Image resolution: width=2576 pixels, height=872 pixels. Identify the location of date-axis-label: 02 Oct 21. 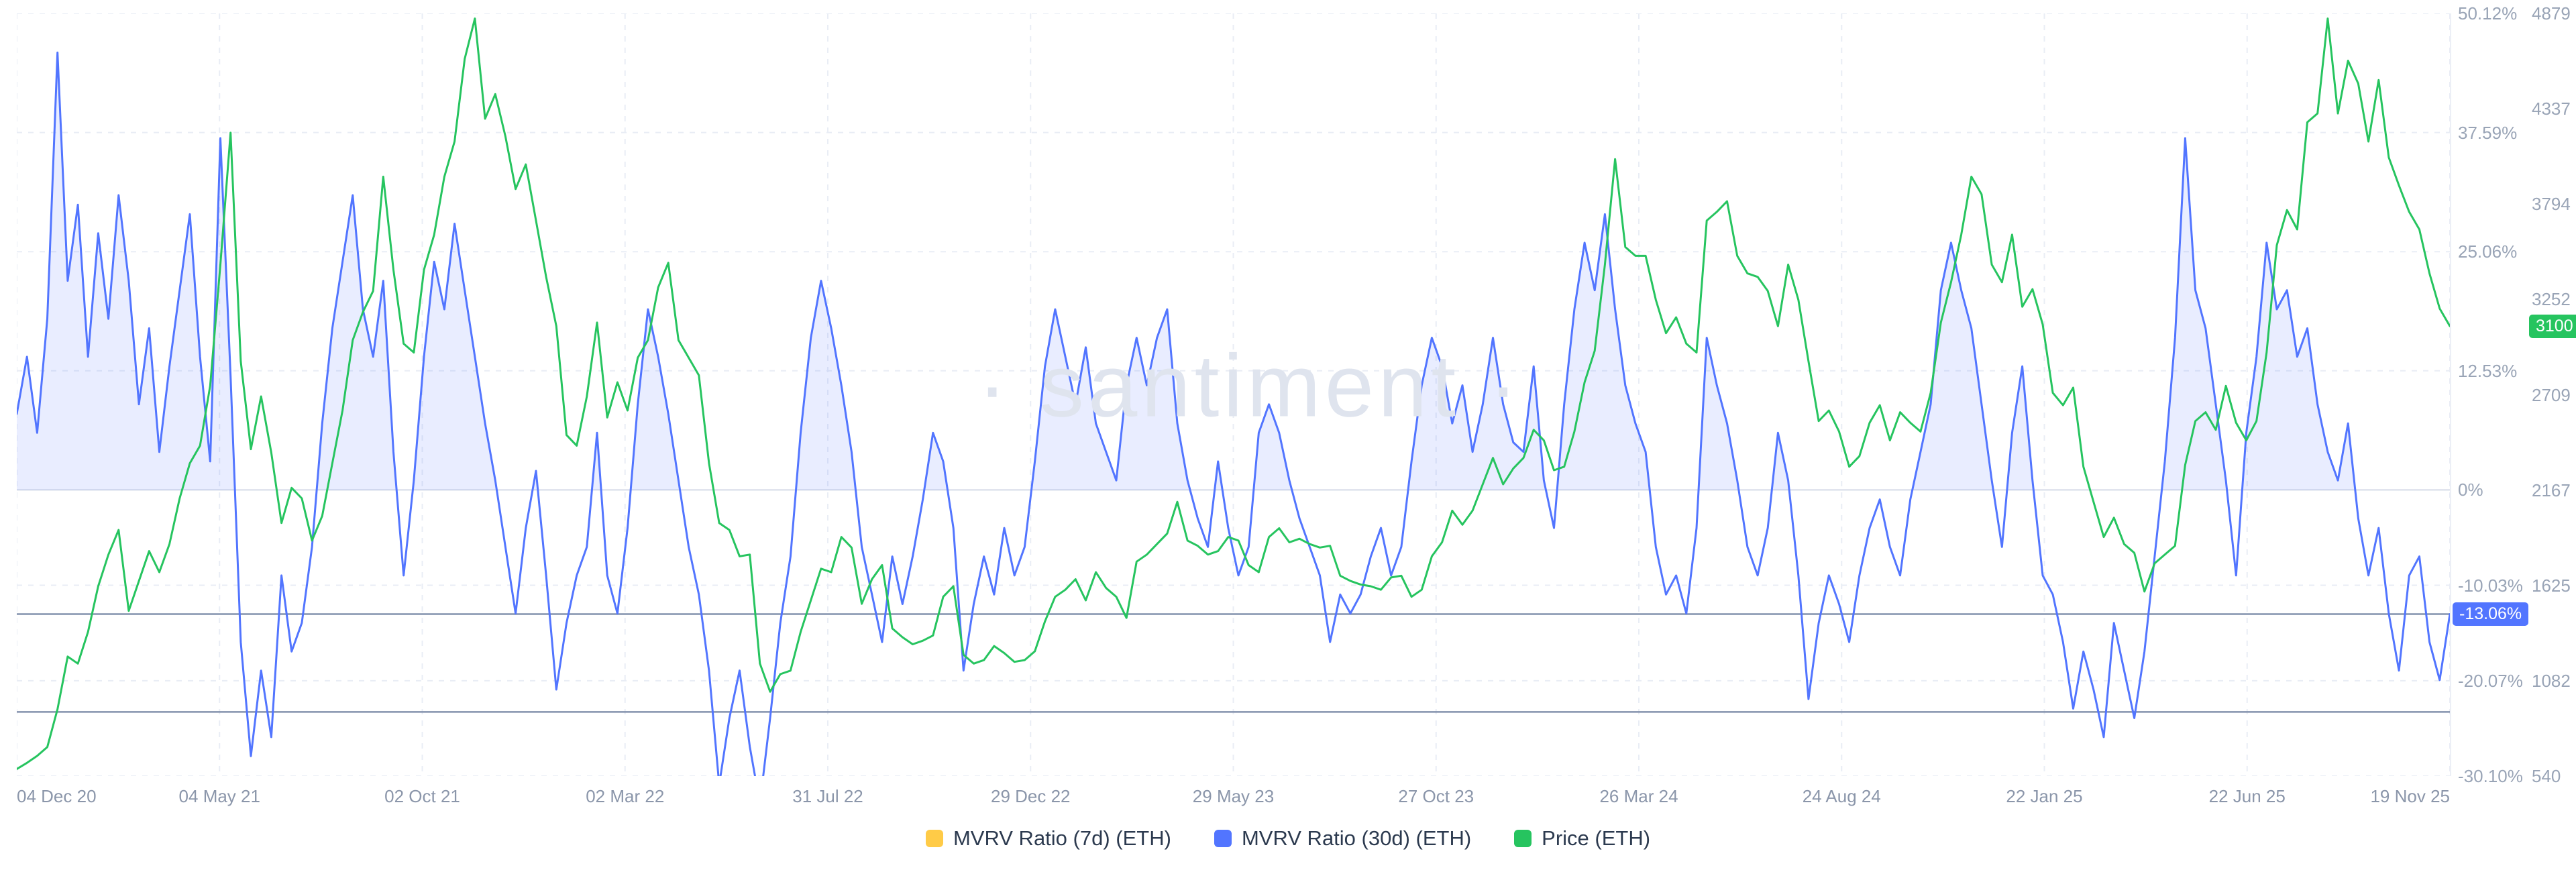
(422, 796).